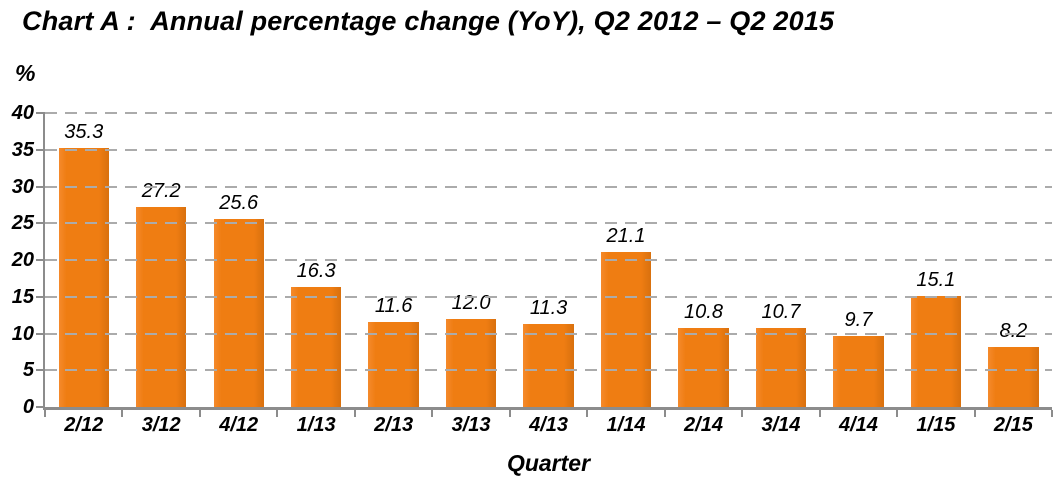 The width and height of the screenshot is (1059, 489). I want to click on y-axis-tick-label: 10, so click(22, 333).